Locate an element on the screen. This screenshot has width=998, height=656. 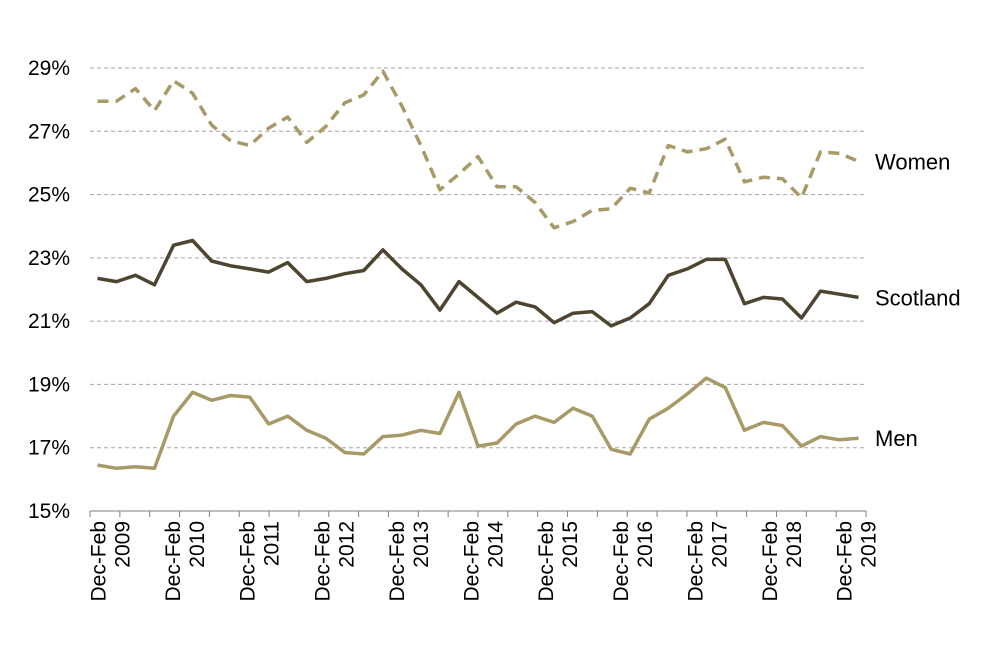
x-tick-label: Dec-Feb2013 is located at coordinates (409, 561).